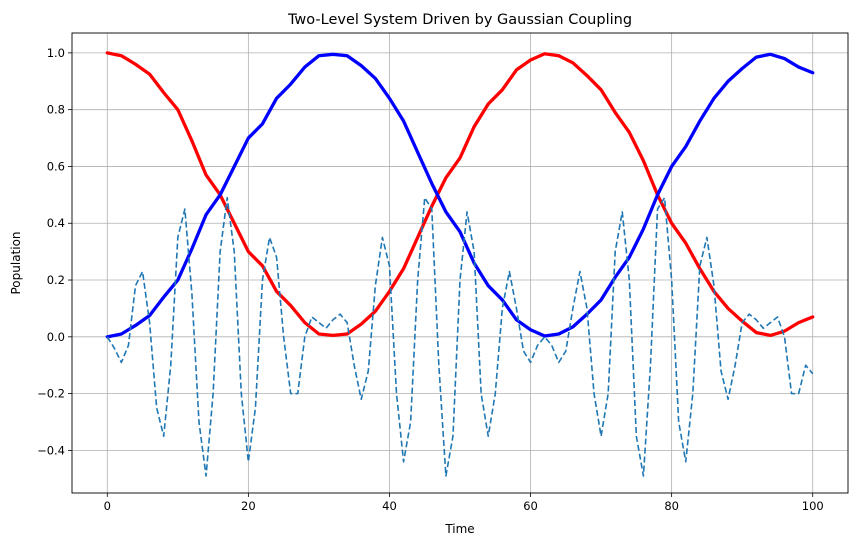  Describe the element at coordinates (107, 506) in the screenshot. I see `x-tick-label: 0` at that location.